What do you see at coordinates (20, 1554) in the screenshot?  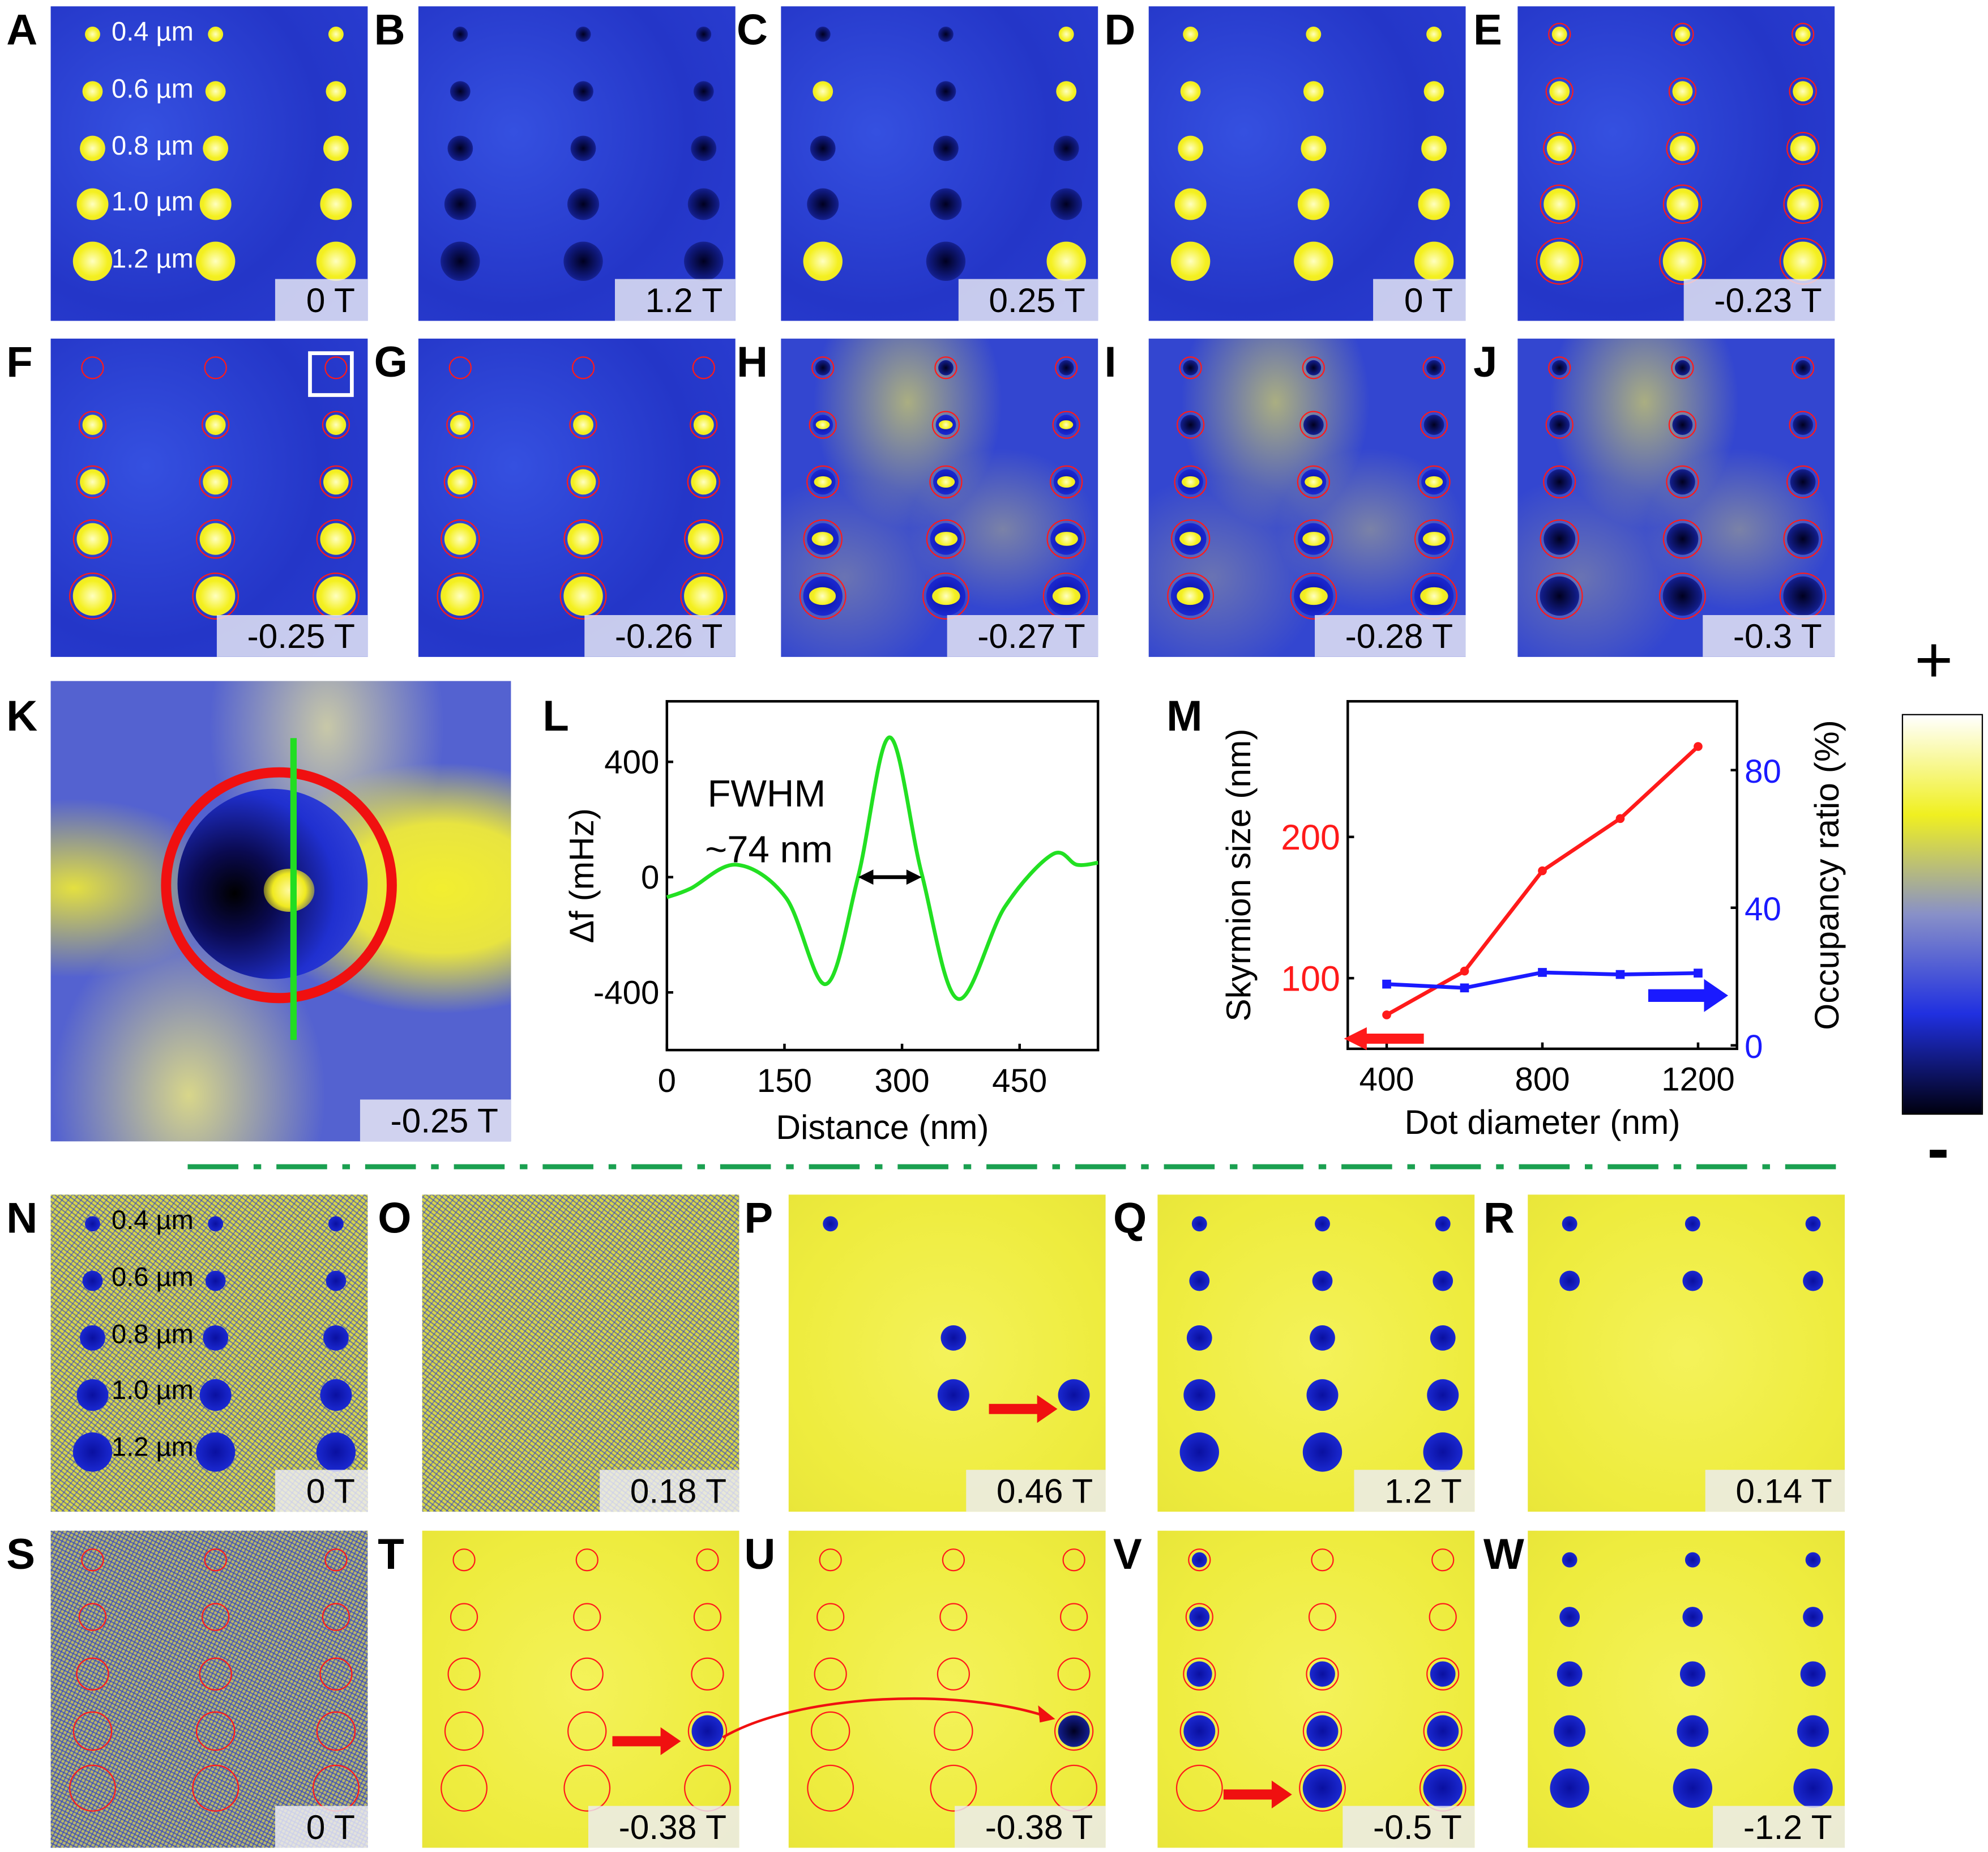 I see `panel-letter-s: S` at bounding box center [20, 1554].